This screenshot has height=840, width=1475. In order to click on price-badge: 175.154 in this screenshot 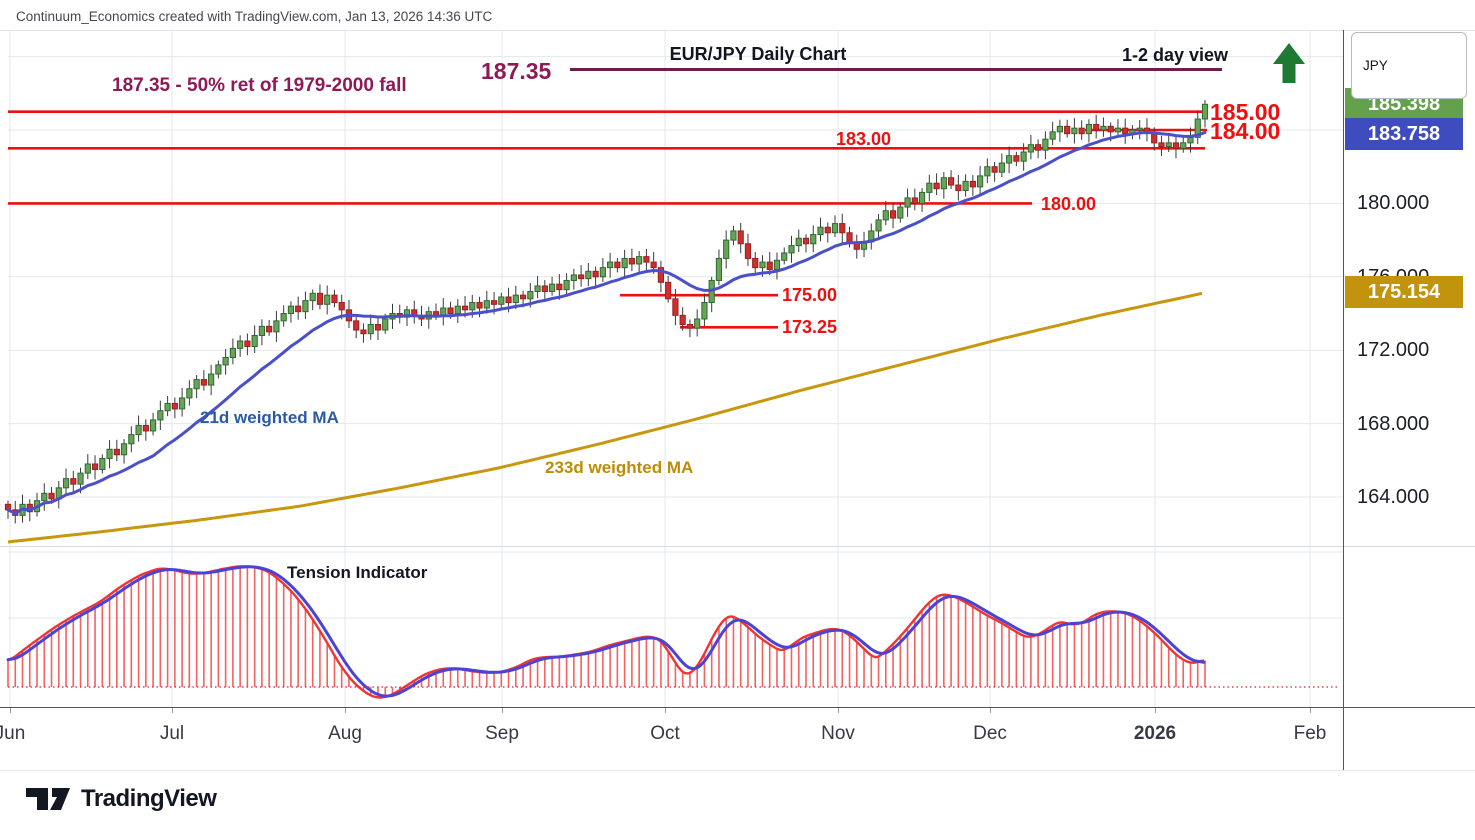, I will do `click(1404, 292)`.